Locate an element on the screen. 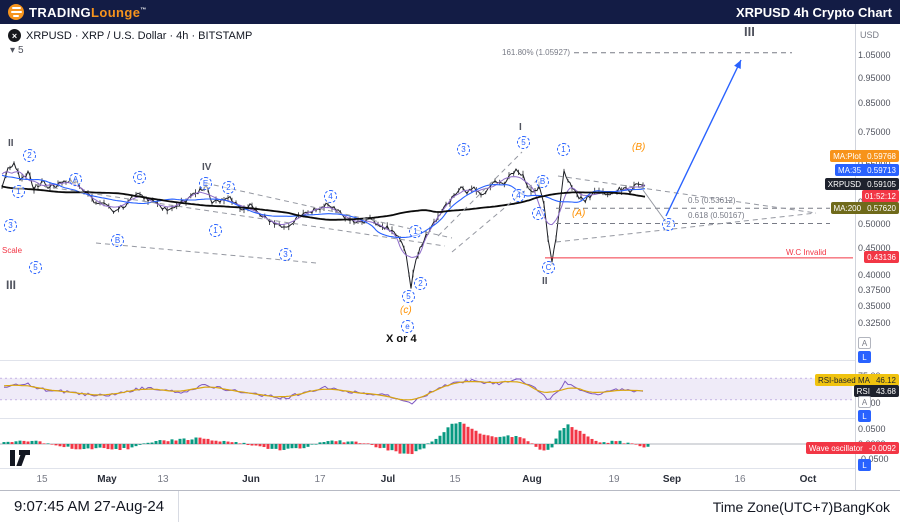 This screenshot has width=900, height=522. rsi-band is located at coordinates (426, 389).